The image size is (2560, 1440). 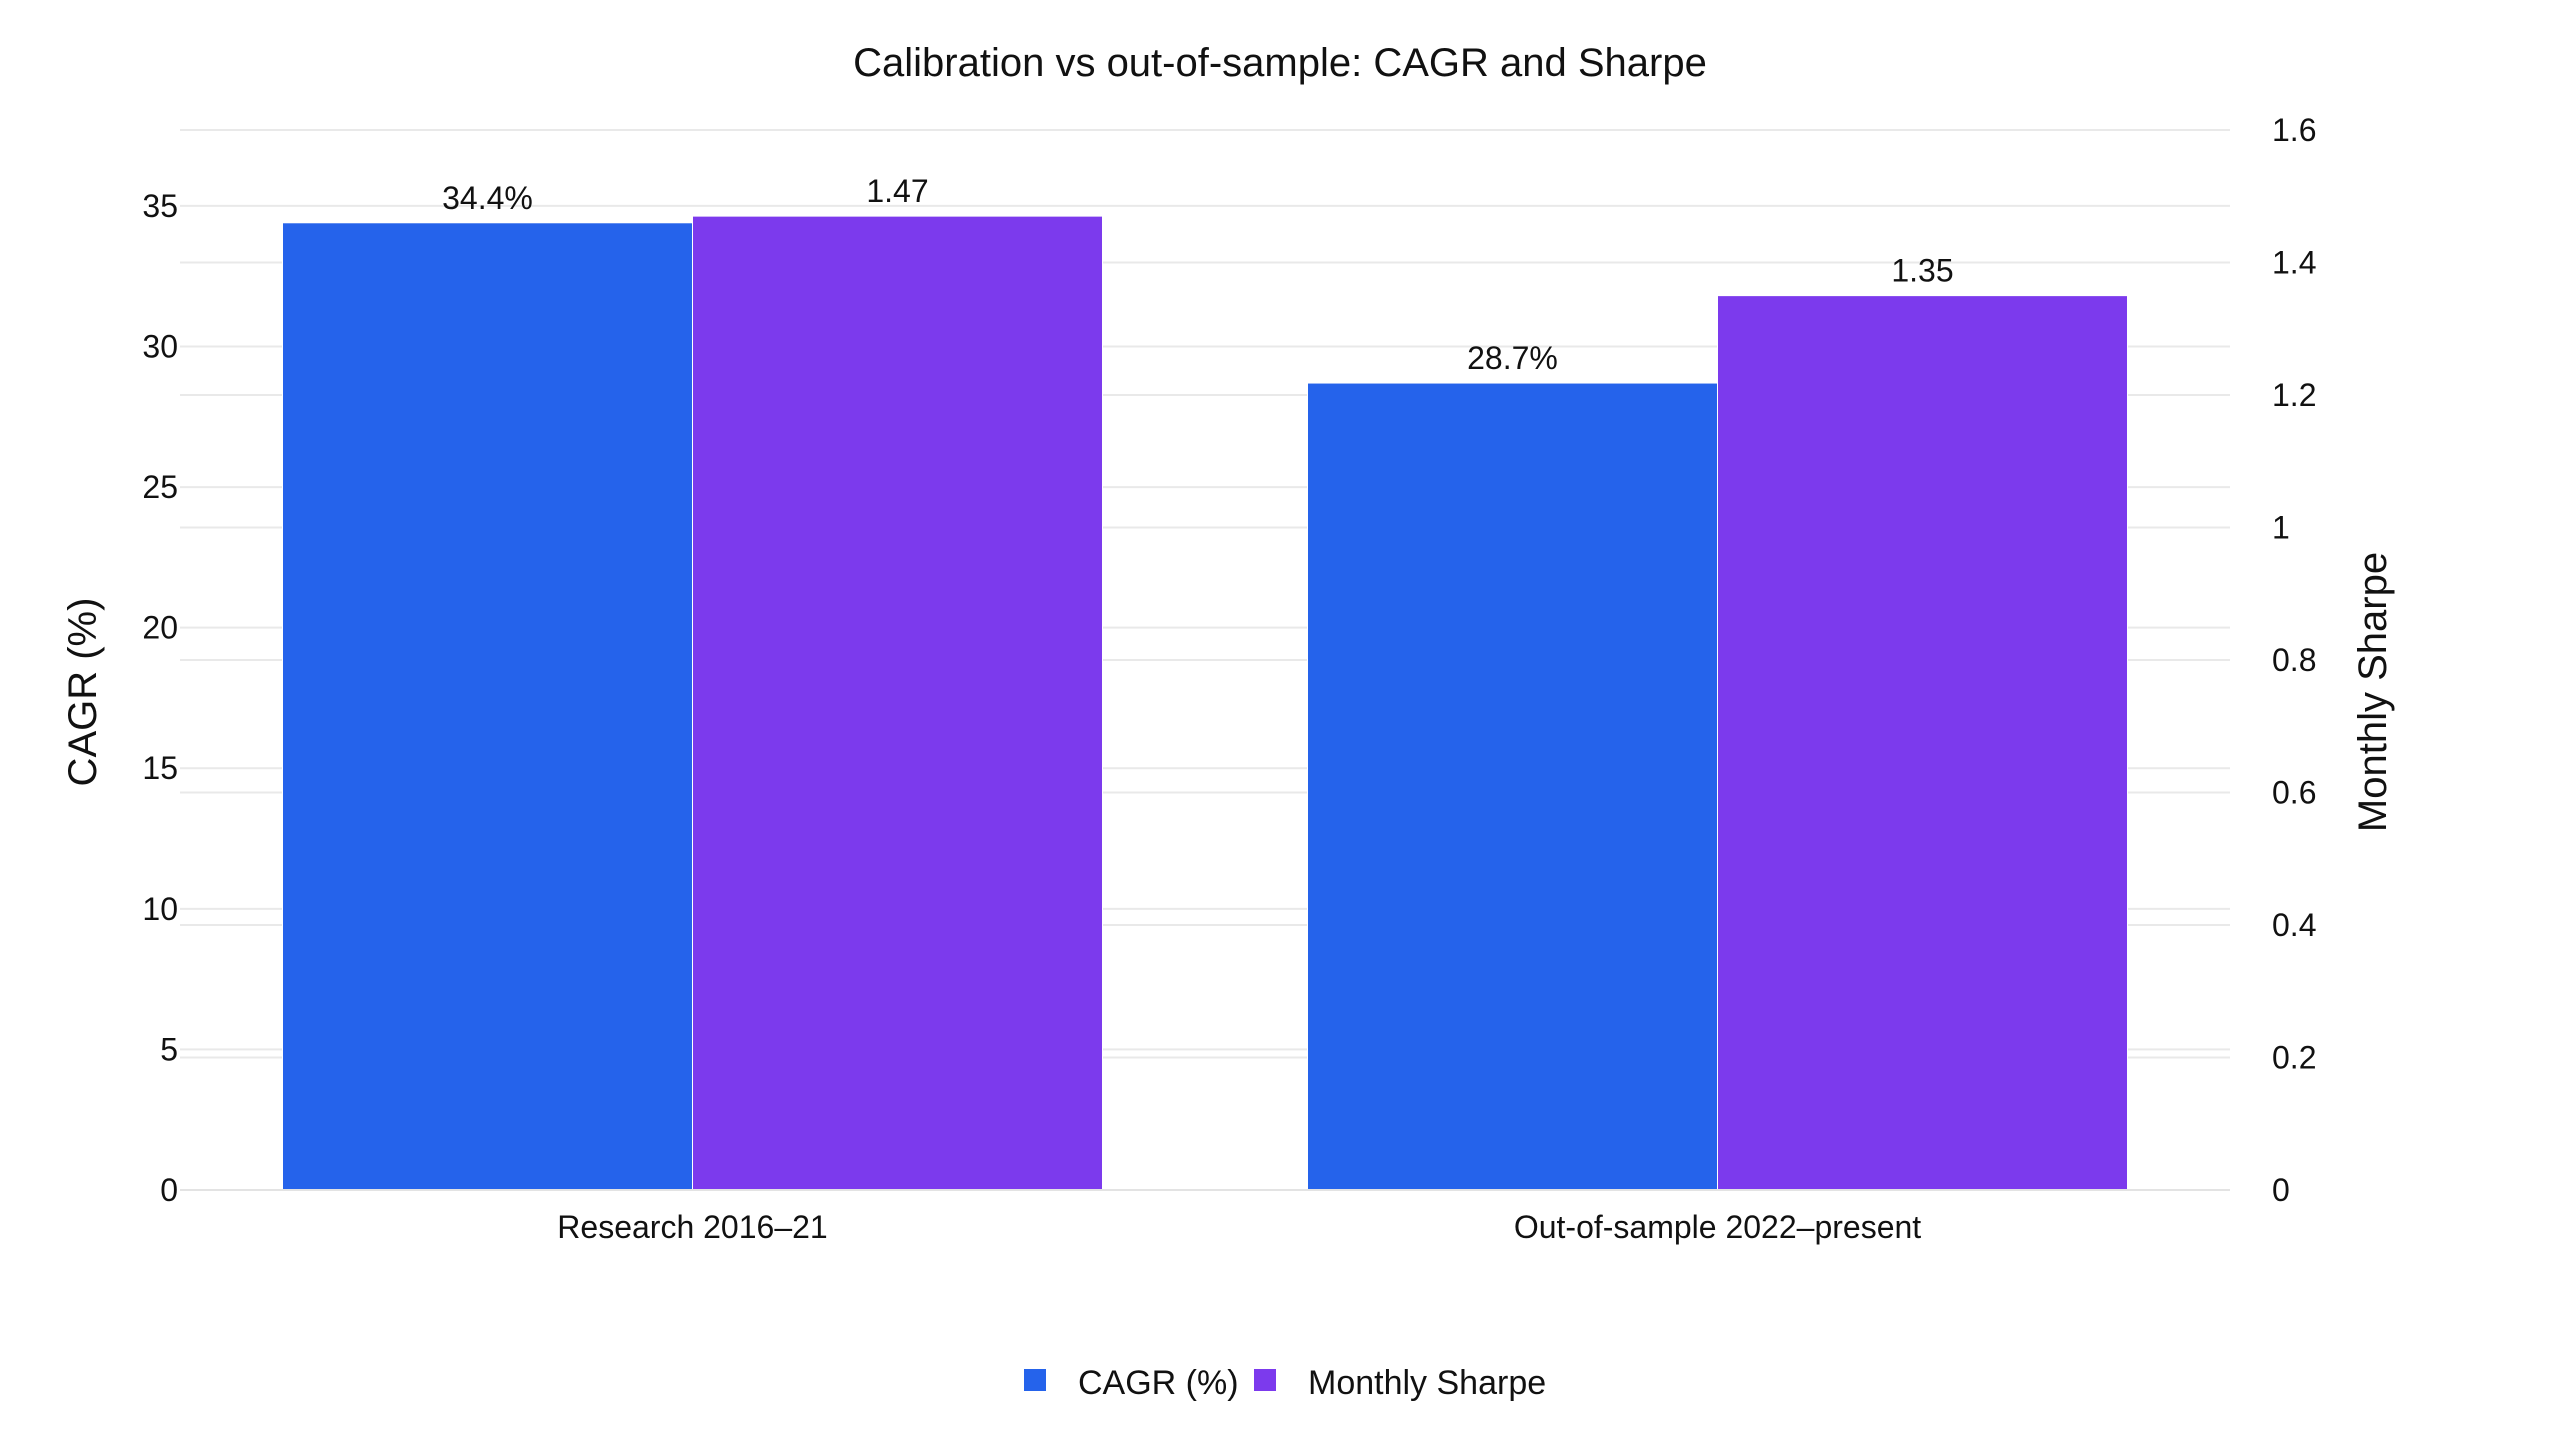 I want to click on right-tick-label: 1.6, so click(x=2294, y=130).